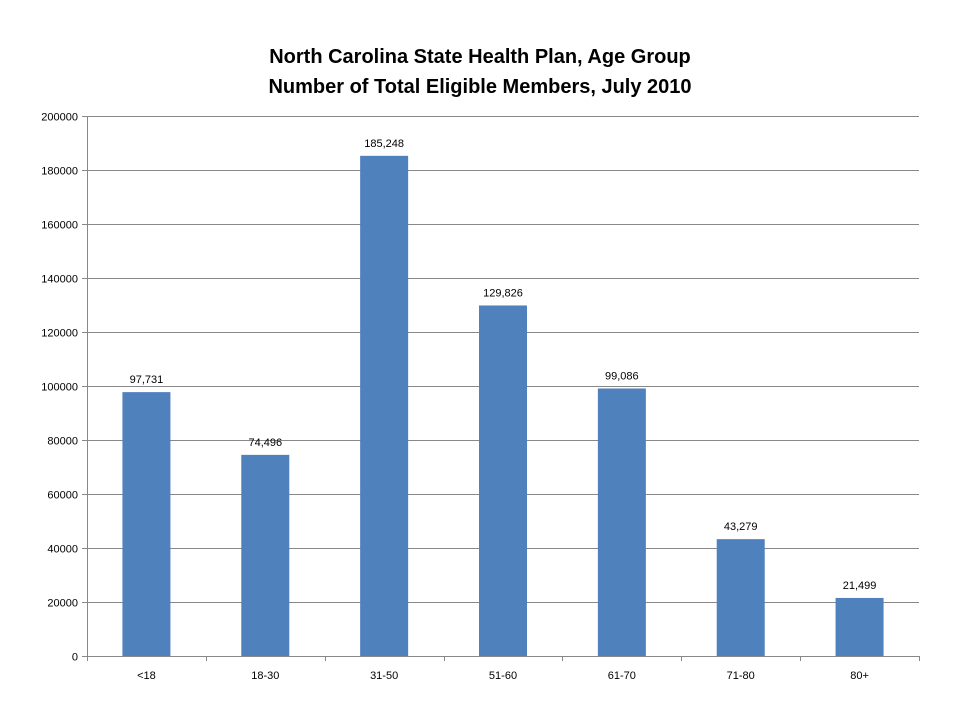  What do you see at coordinates (62, 550) in the screenshot?
I see `y-tick-label: 40000` at bounding box center [62, 550].